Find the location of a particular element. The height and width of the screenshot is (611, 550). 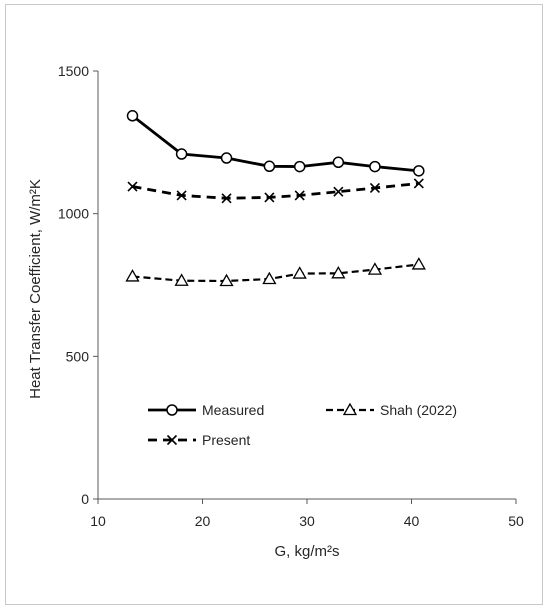

legend-marker-x is located at coordinates (172, 440).